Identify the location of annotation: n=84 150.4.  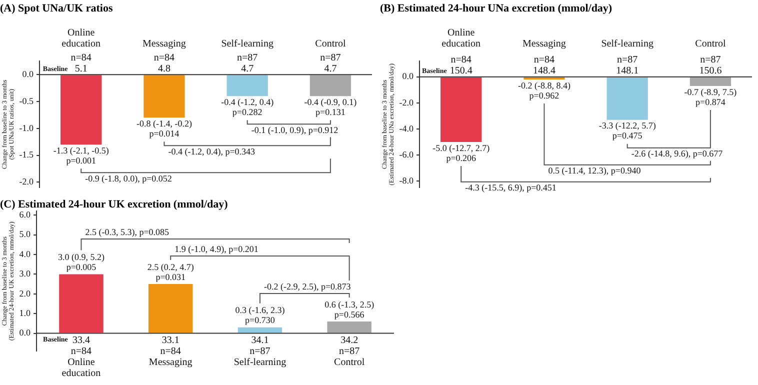
(461, 65).